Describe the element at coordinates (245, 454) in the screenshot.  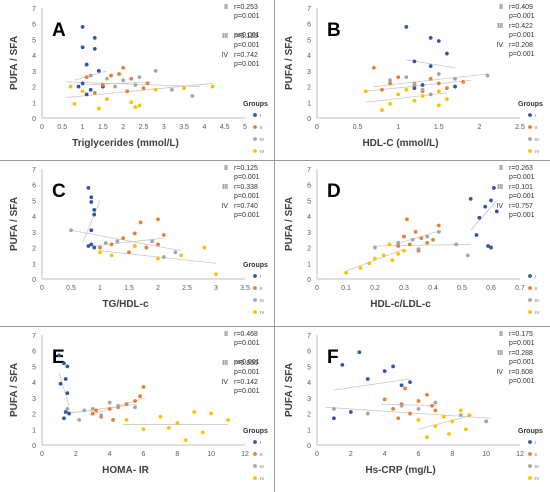
I see `x-tick-label: 12` at that location.